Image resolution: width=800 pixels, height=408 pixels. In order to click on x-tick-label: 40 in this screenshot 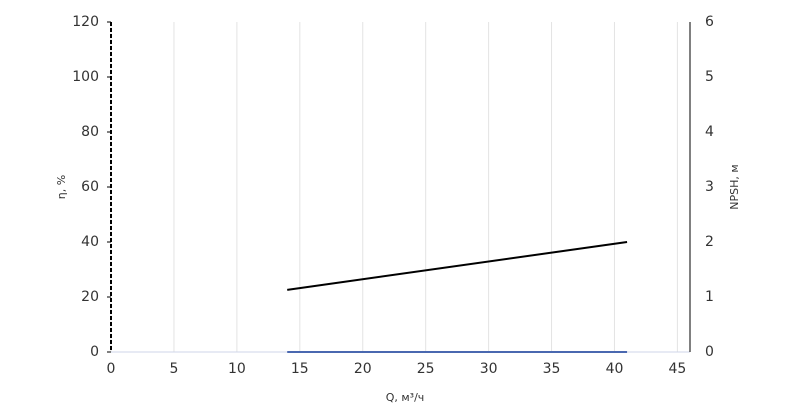, I will do `click(615, 369)`.